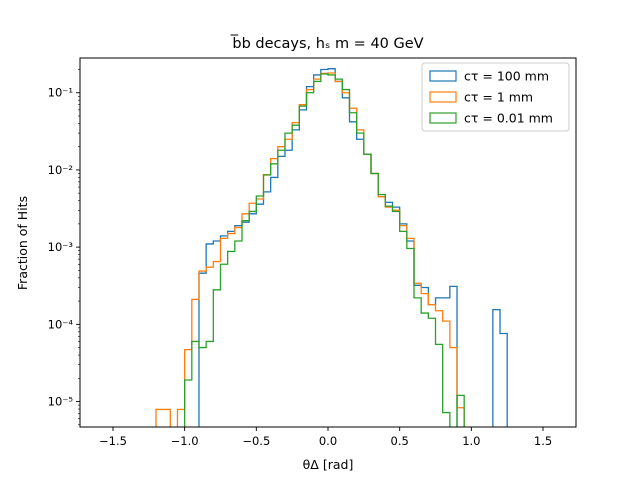  Describe the element at coordinates (61, 402) in the screenshot. I see `y-tick-label: 10⁻⁵` at that location.